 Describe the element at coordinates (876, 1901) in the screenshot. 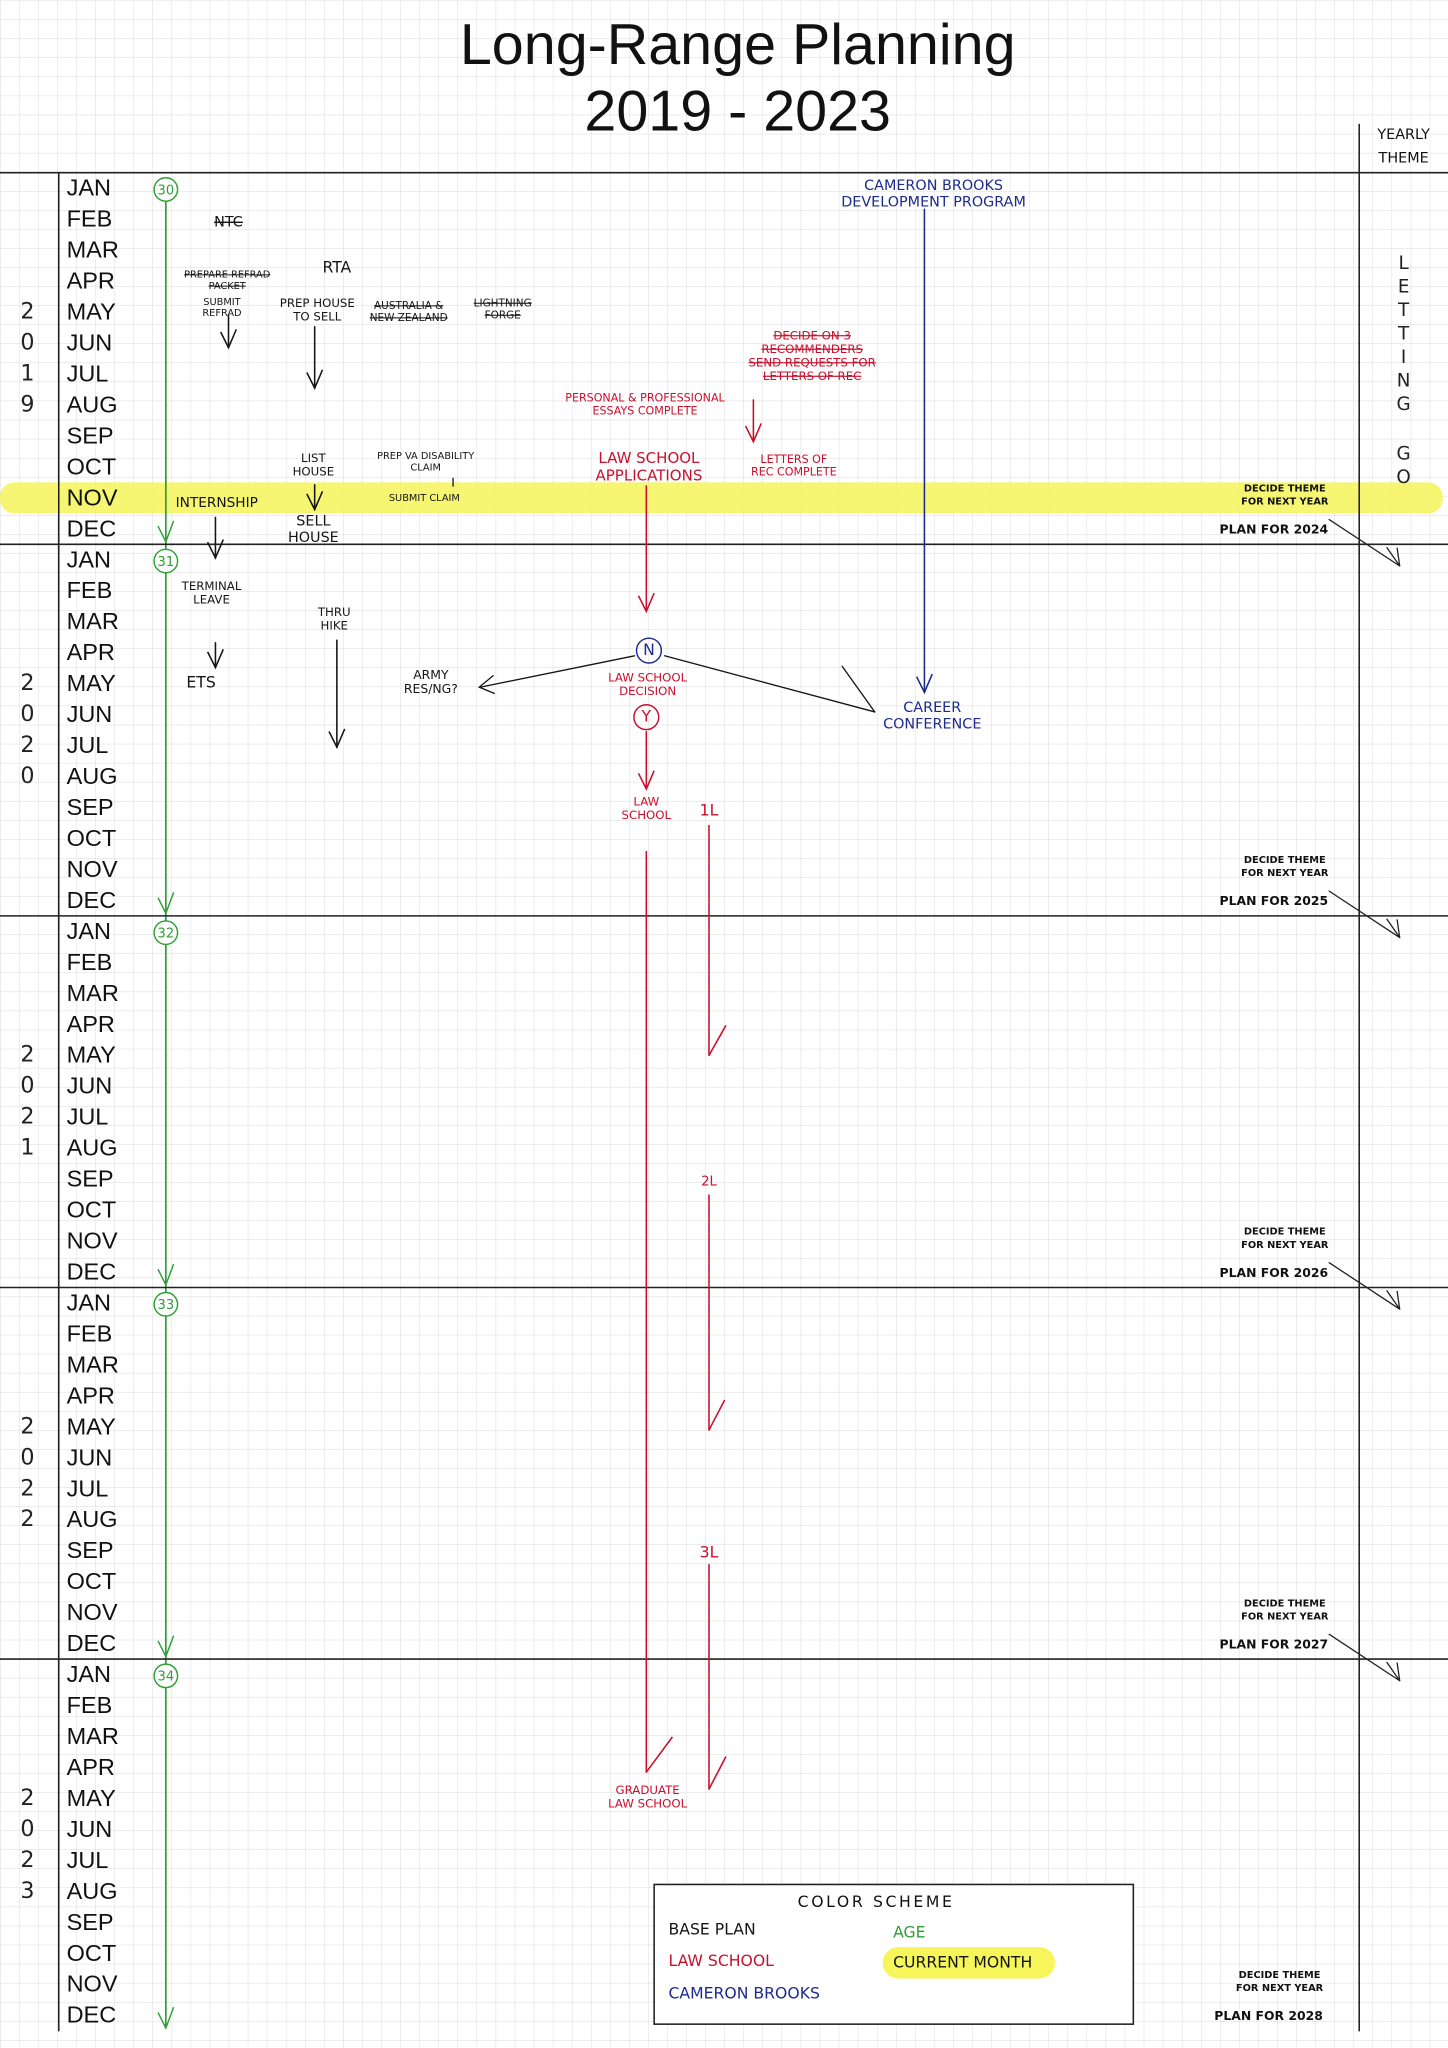

I see `legend-title: COLOR SCHEME` at that location.